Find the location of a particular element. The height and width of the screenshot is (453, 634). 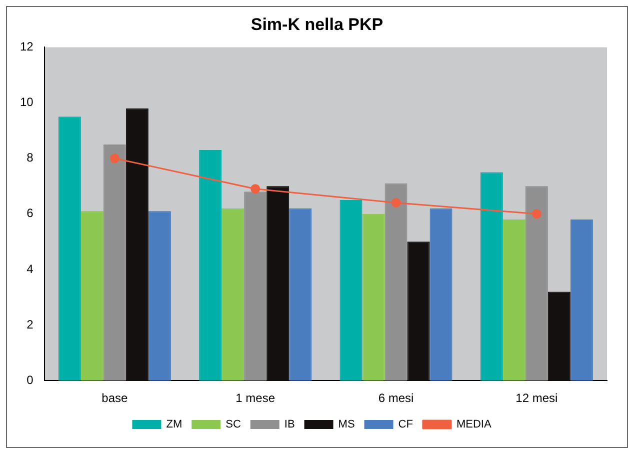

x-tick-label: 1 mese is located at coordinates (256, 398).